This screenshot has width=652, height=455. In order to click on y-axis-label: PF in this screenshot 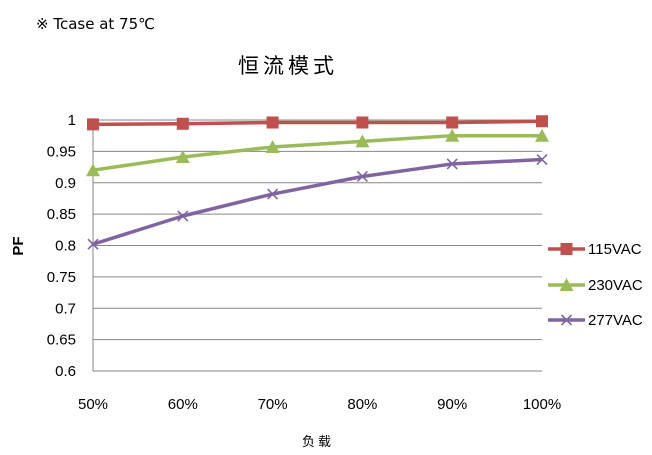, I will do `click(18, 245)`.